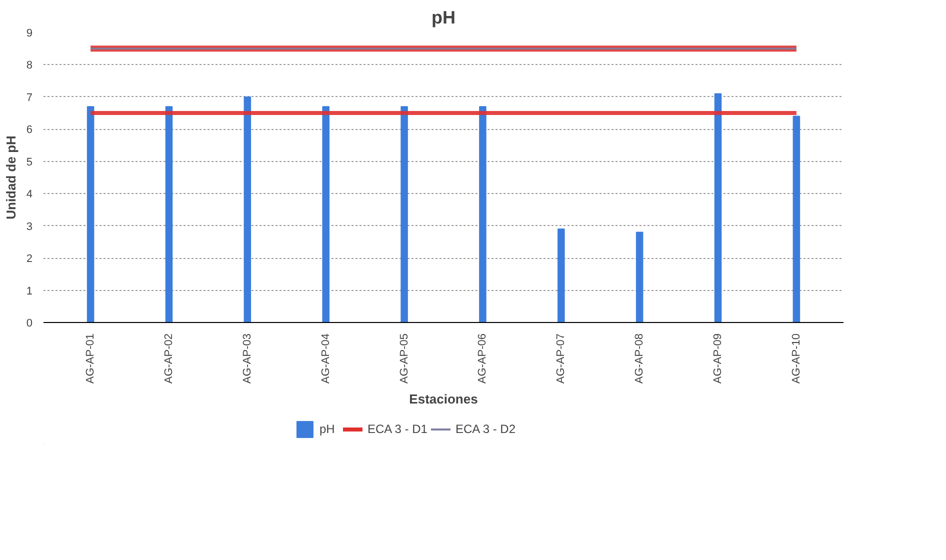 The image size is (946, 560). Describe the element at coordinates (29, 324) in the screenshot. I see `y-tick-label: 0` at that location.